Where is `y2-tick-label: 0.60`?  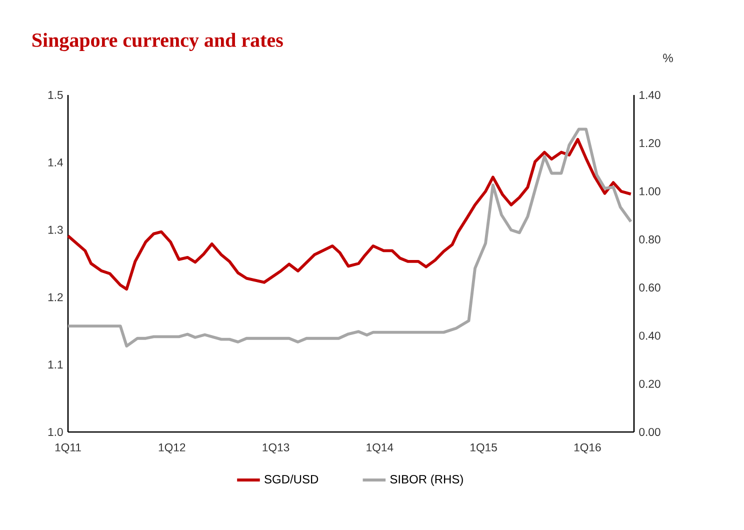 y2-tick-label: 0.60 is located at coordinates (649, 288).